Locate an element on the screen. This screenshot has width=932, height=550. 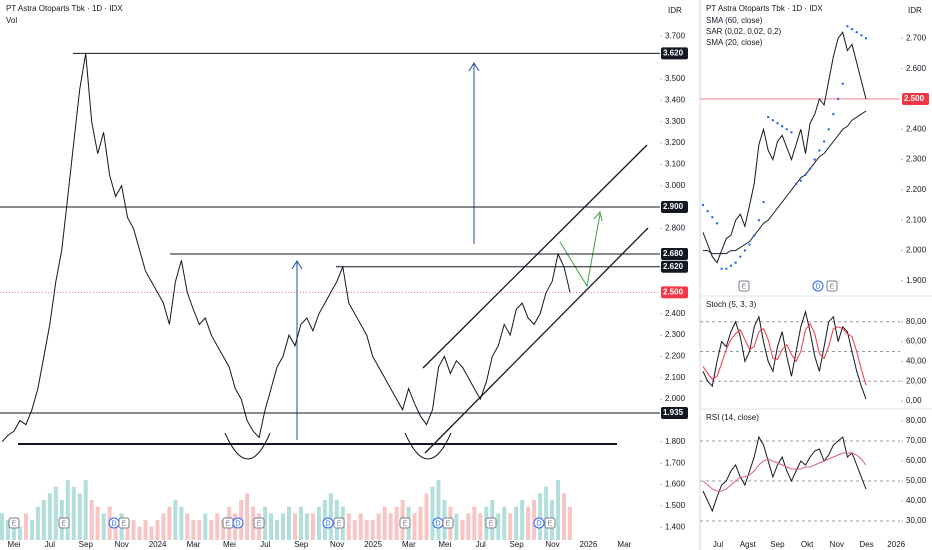
projection-path is located at coordinates (580, 250).